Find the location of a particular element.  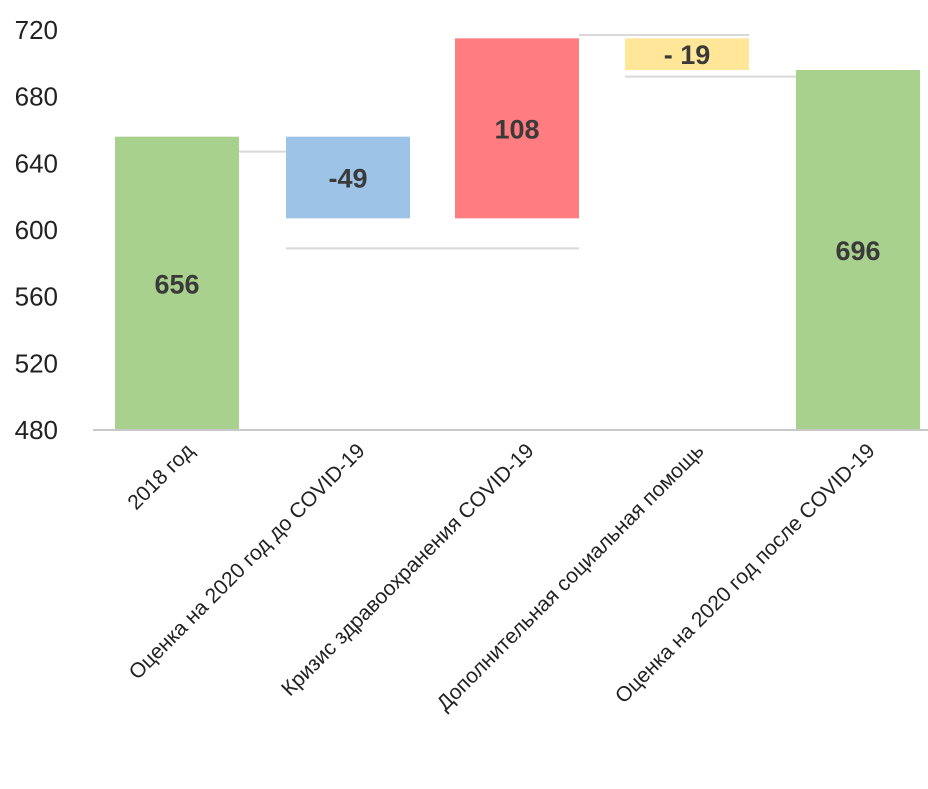

x-category-label: Дополнительная социальная помощь is located at coordinates (571, 577).